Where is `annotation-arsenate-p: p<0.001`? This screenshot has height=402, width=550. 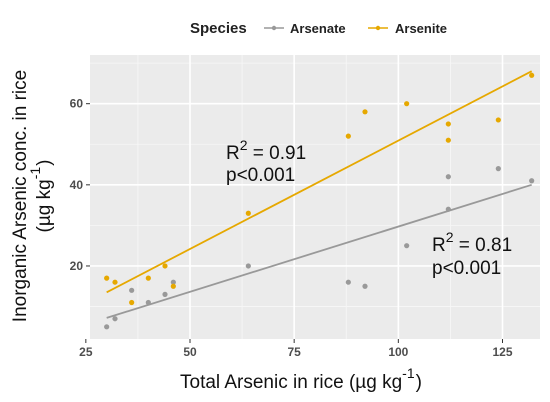 annotation-arsenate-p: p<0.001 is located at coordinates (466, 268).